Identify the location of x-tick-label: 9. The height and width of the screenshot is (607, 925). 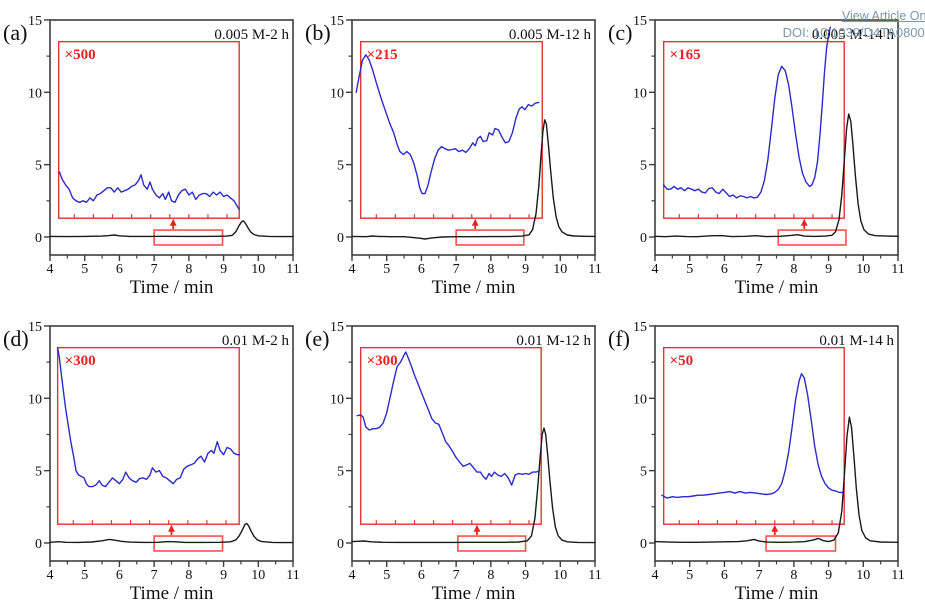
(525, 269).